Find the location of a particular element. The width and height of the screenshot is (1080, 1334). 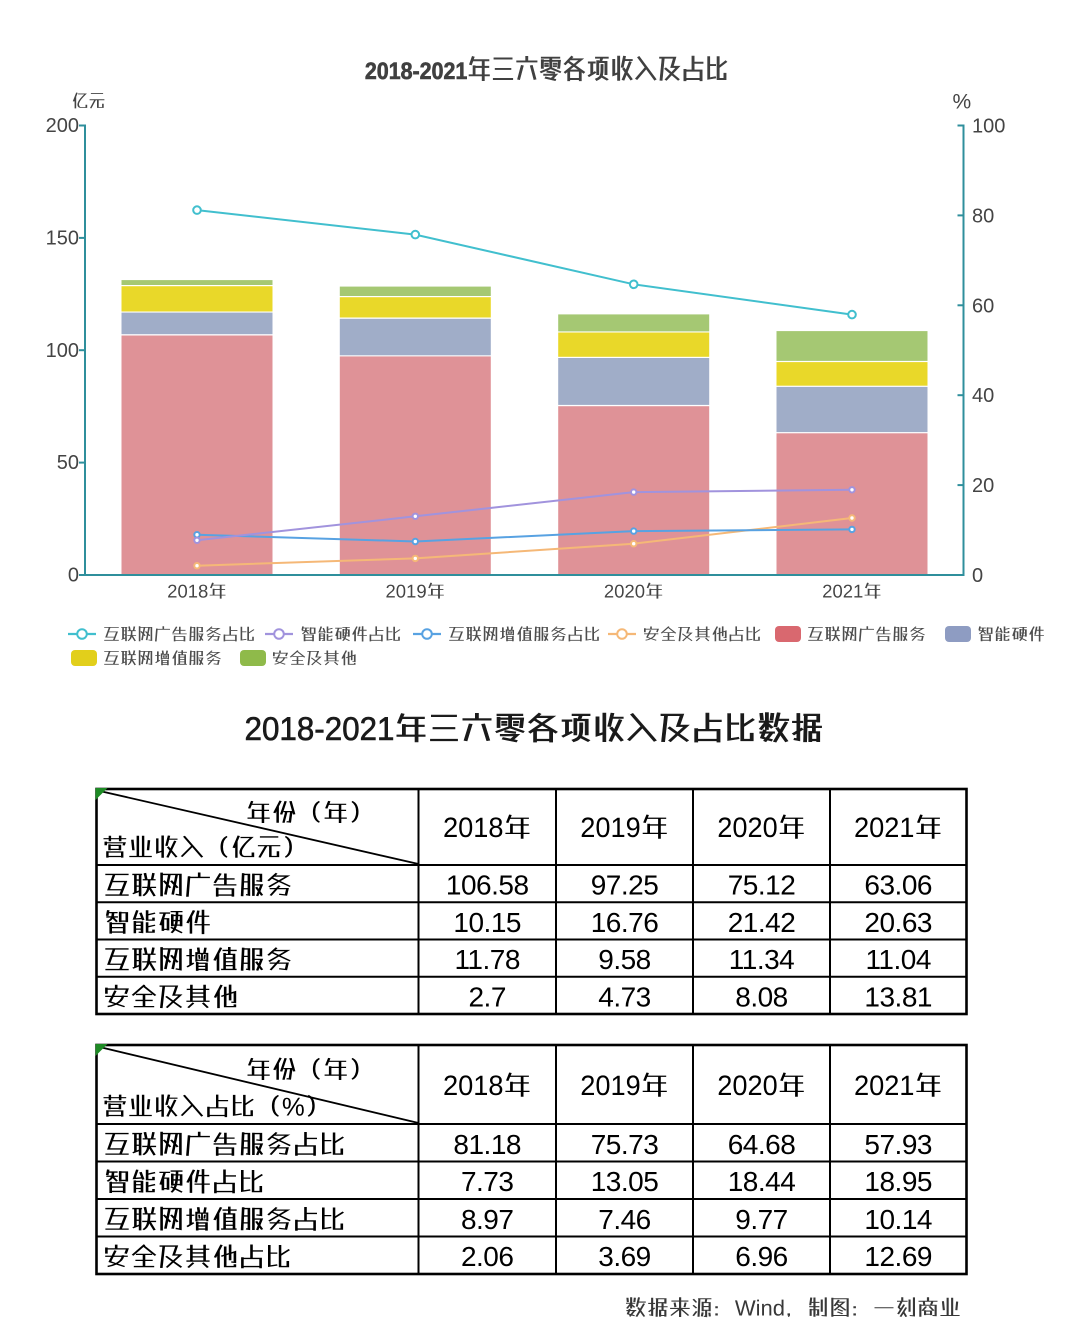

svg-text: 200 is located at coordinates (62, 126).